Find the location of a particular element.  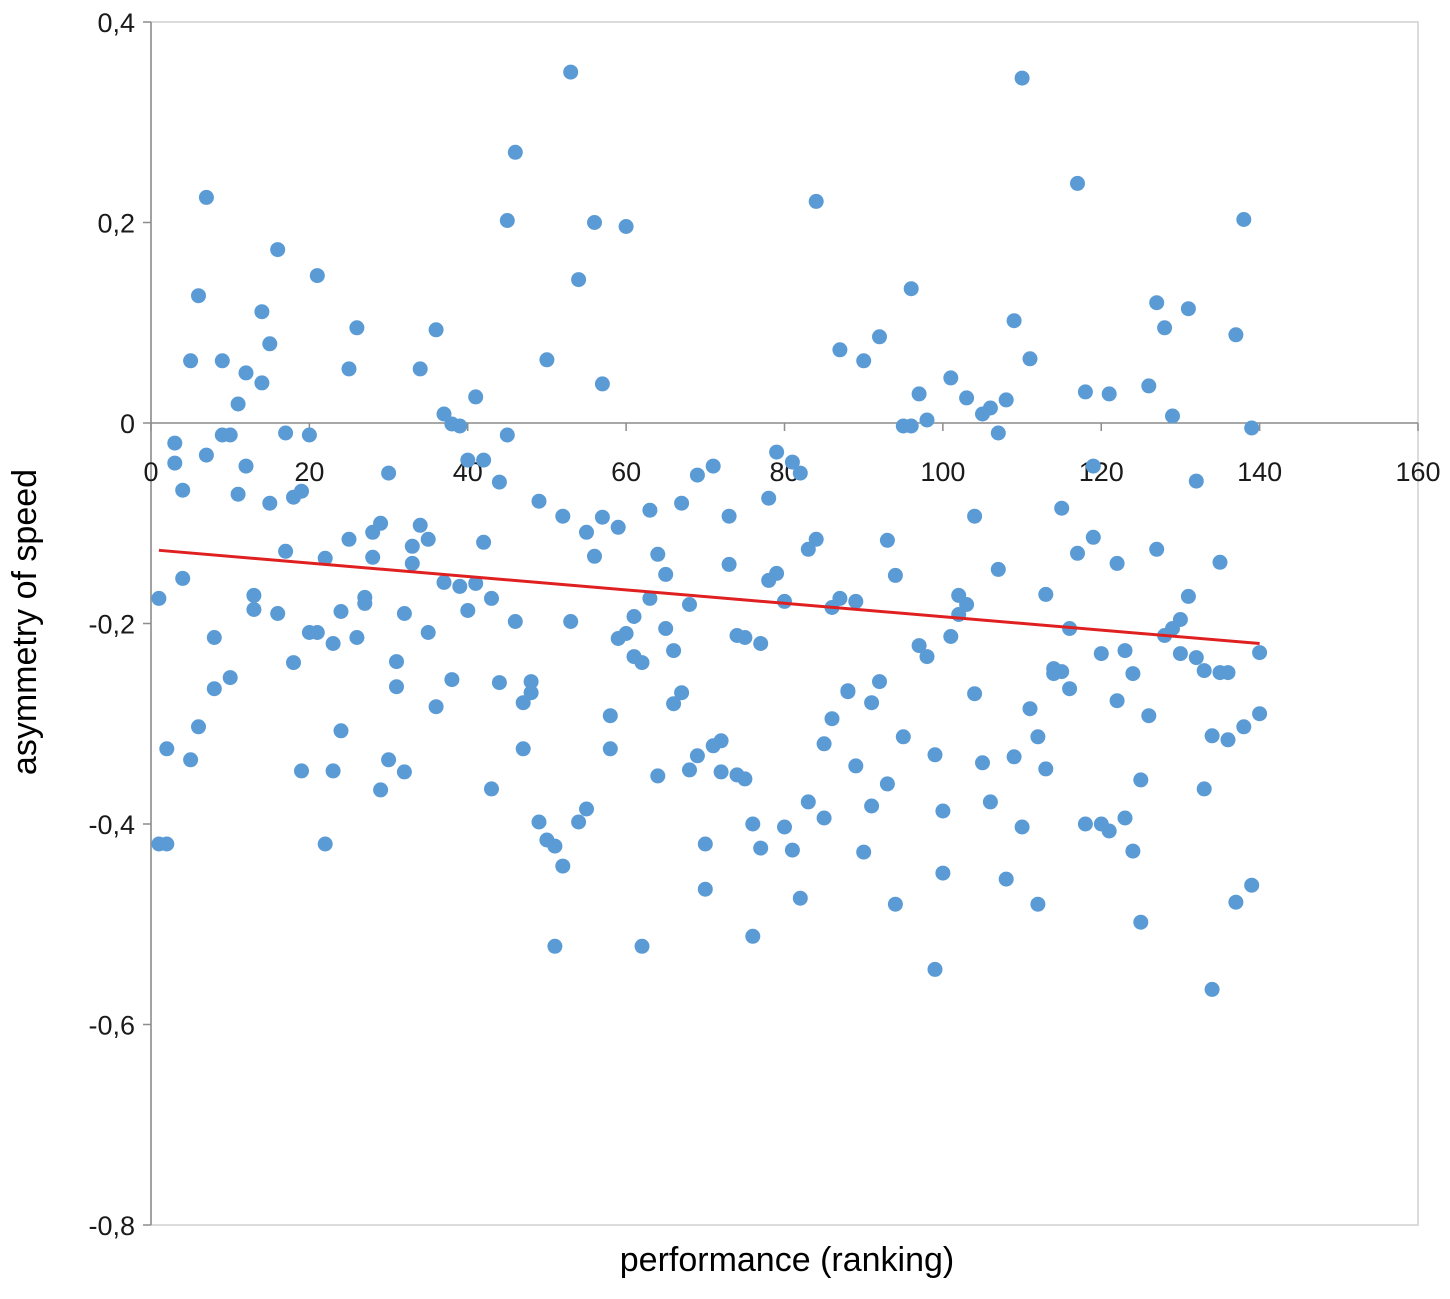

x-tick-label: 140 is located at coordinates (1259, 472).